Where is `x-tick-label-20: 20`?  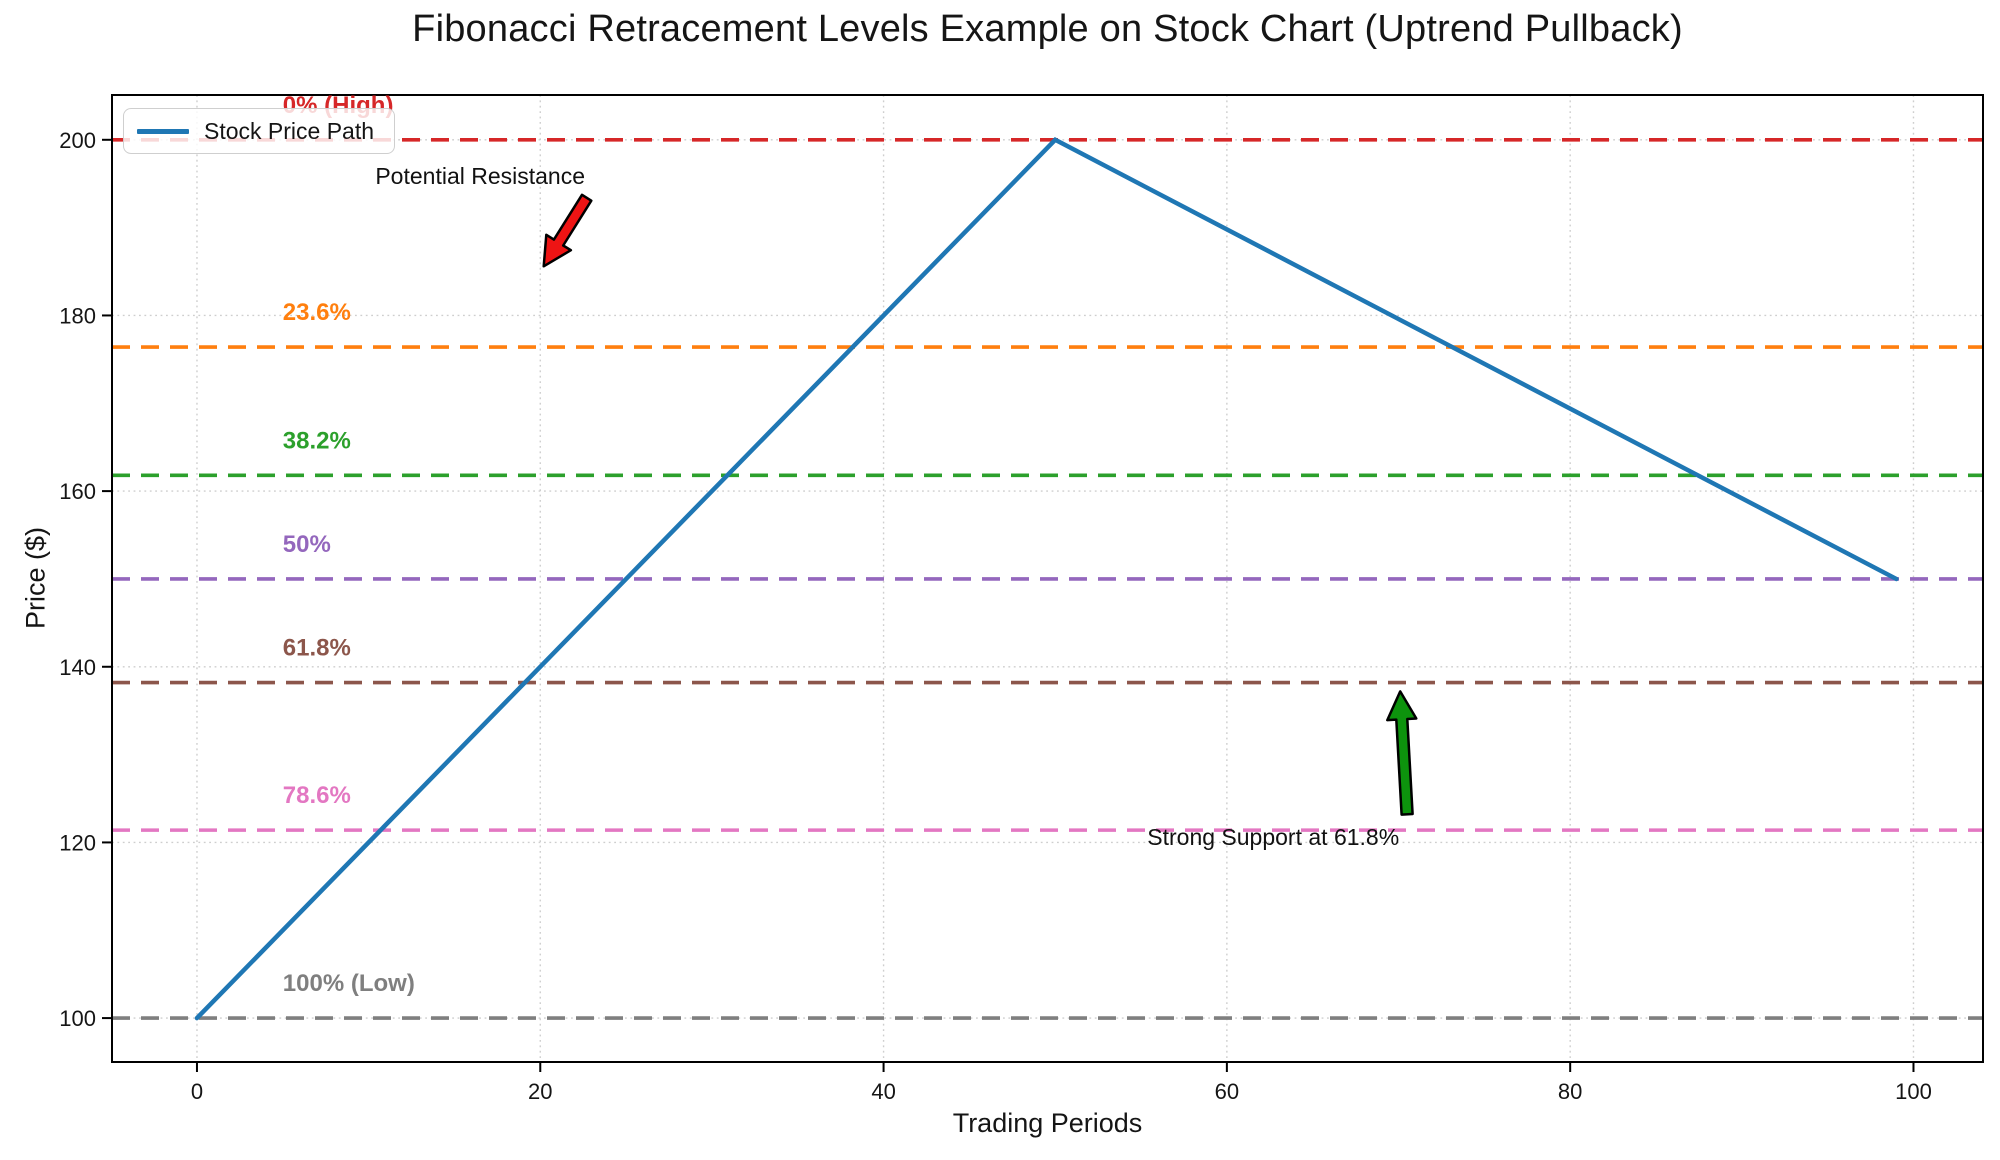 x-tick-label-20: 20 is located at coordinates (540, 1091).